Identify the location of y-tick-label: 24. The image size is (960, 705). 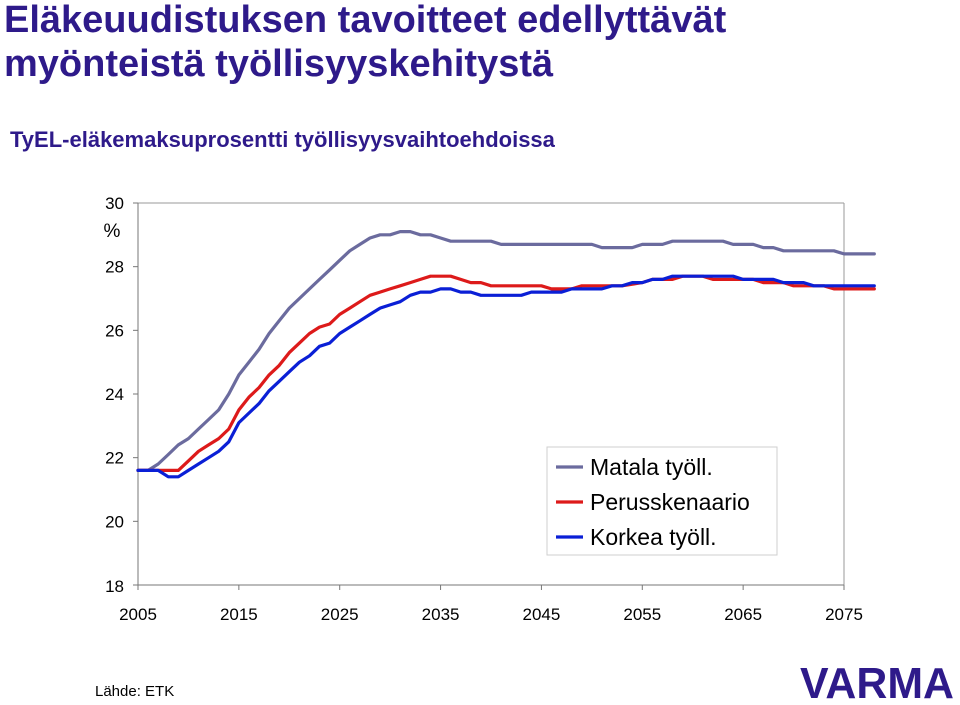
(114, 394).